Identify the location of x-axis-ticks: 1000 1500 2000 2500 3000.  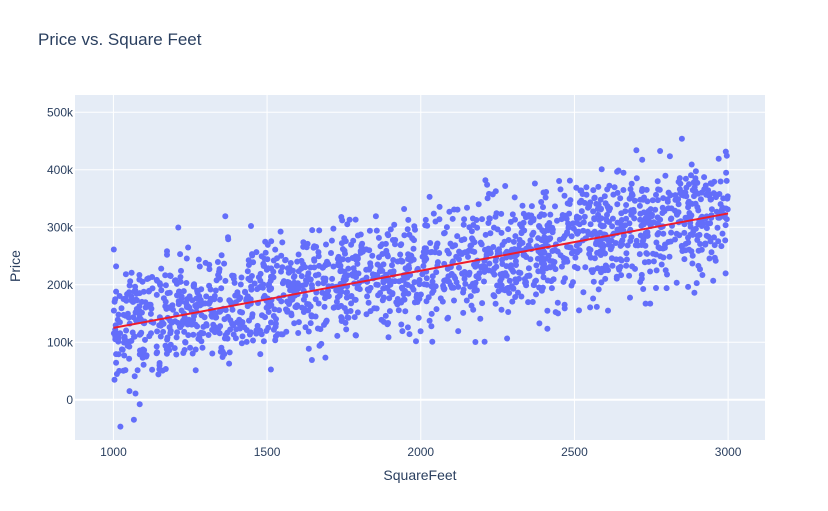
(421, 452).